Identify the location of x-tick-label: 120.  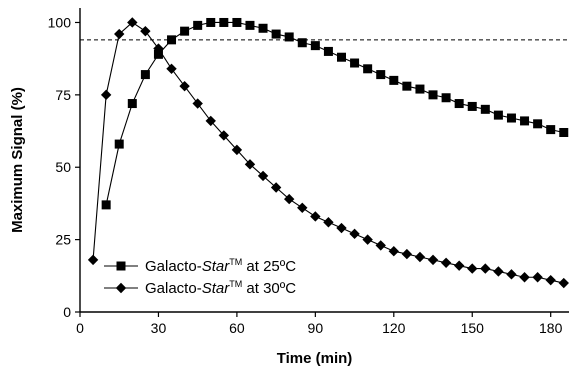
(394, 328).